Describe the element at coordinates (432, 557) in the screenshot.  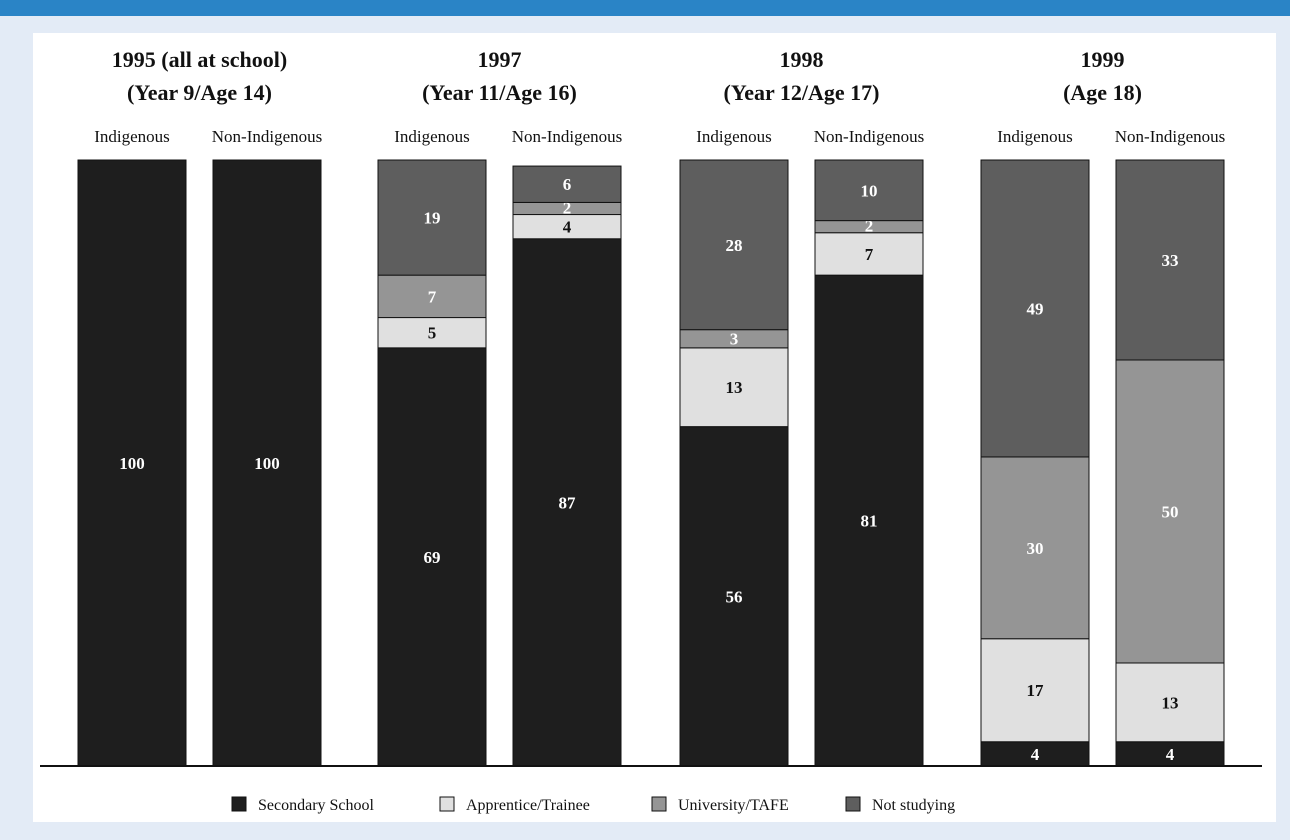
I see `data-label: 69` at that location.